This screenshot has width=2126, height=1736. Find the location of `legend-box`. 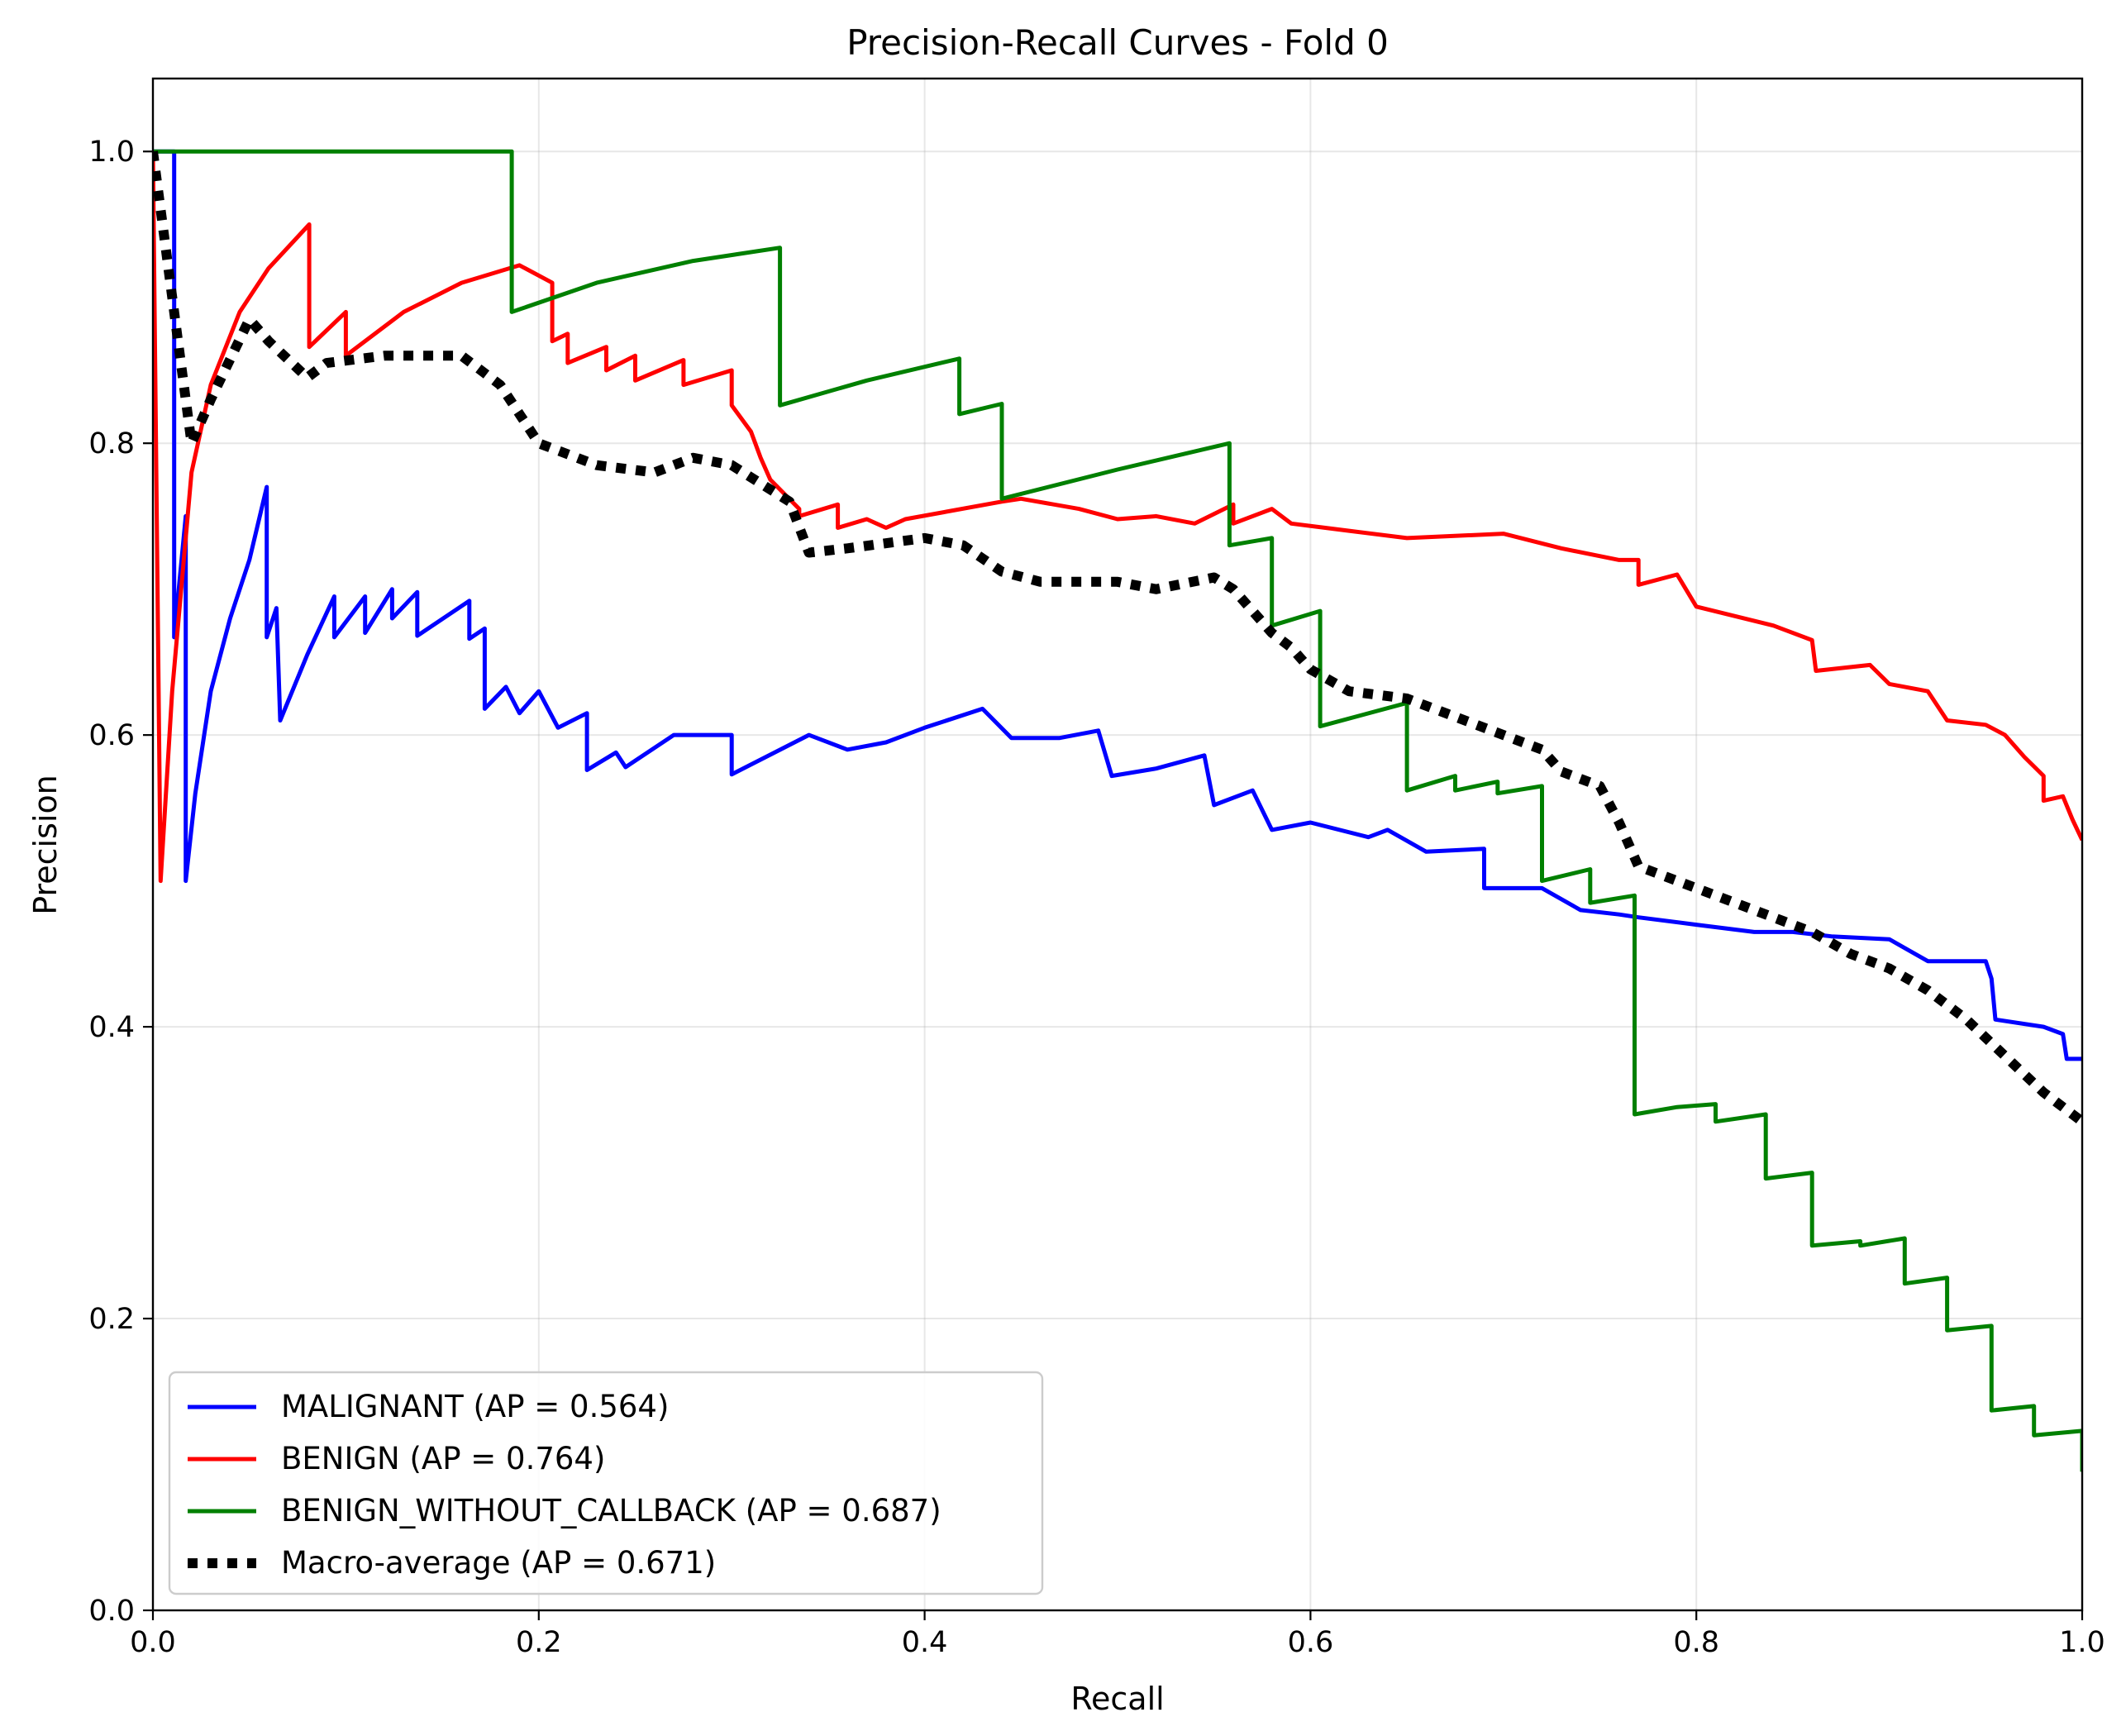

legend-box is located at coordinates (606, 1483).